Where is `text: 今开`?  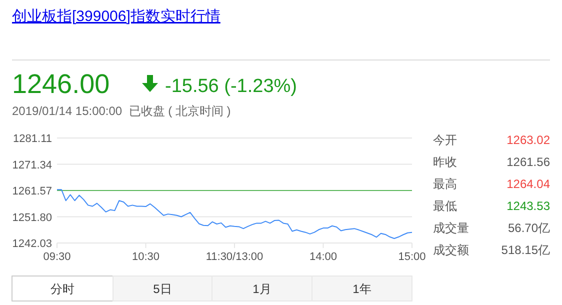
text: 今开 is located at coordinates (445, 140).